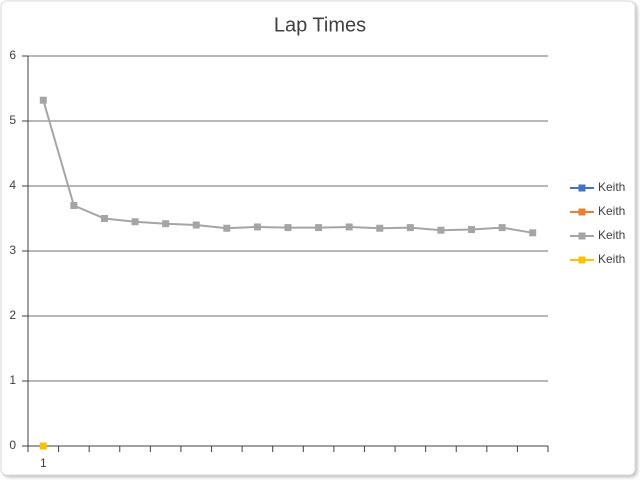 This screenshot has height=485, width=640. What do you see at coordinates (12, 55) in the screenshot?
I see `y-tick-label: 6` at bounding box center [12, 55].